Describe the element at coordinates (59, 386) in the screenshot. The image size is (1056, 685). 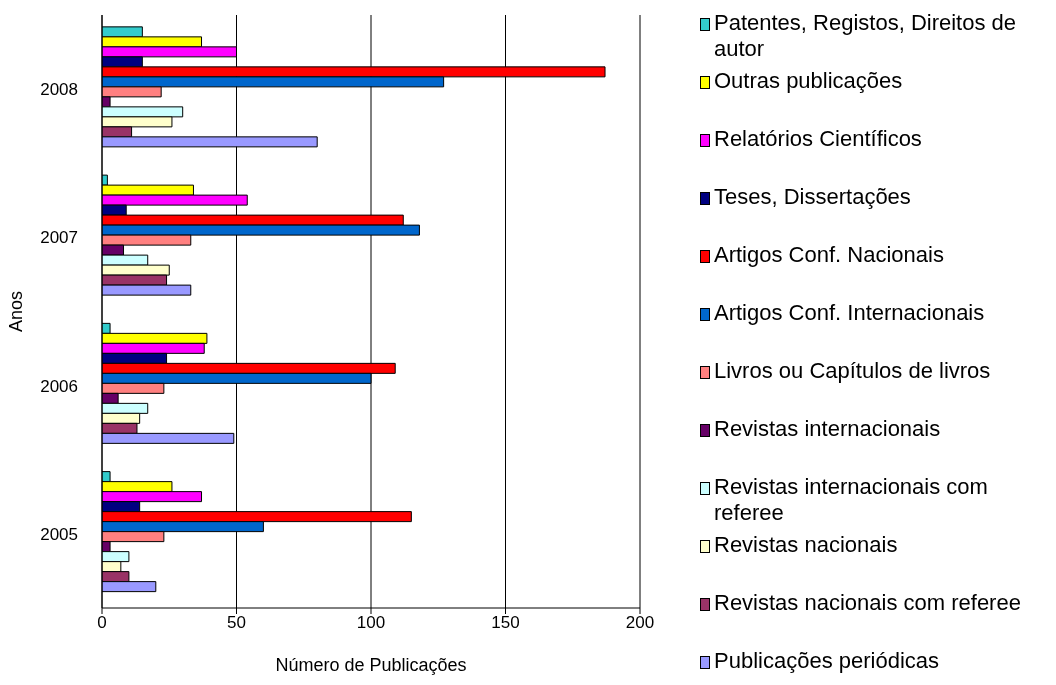
I see `y-tick-label: 2006` at that location.